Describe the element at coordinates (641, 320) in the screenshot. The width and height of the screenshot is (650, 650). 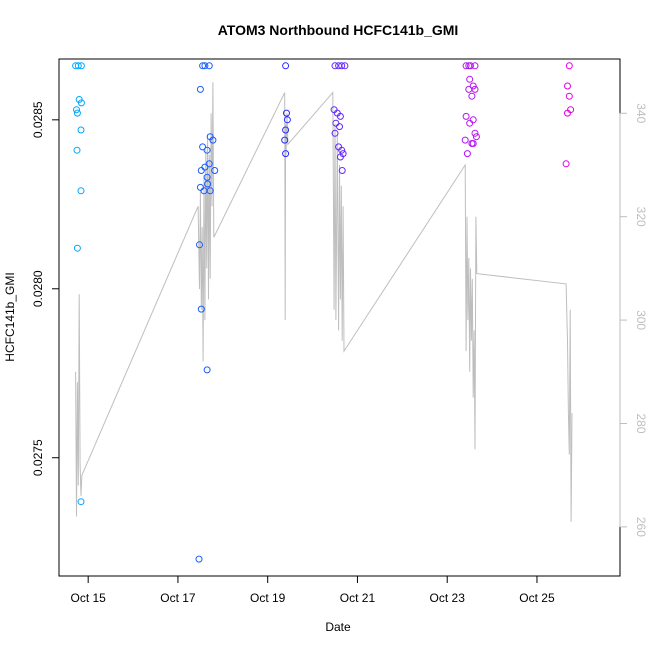
I see `y2-tick-label: 300` at that location.